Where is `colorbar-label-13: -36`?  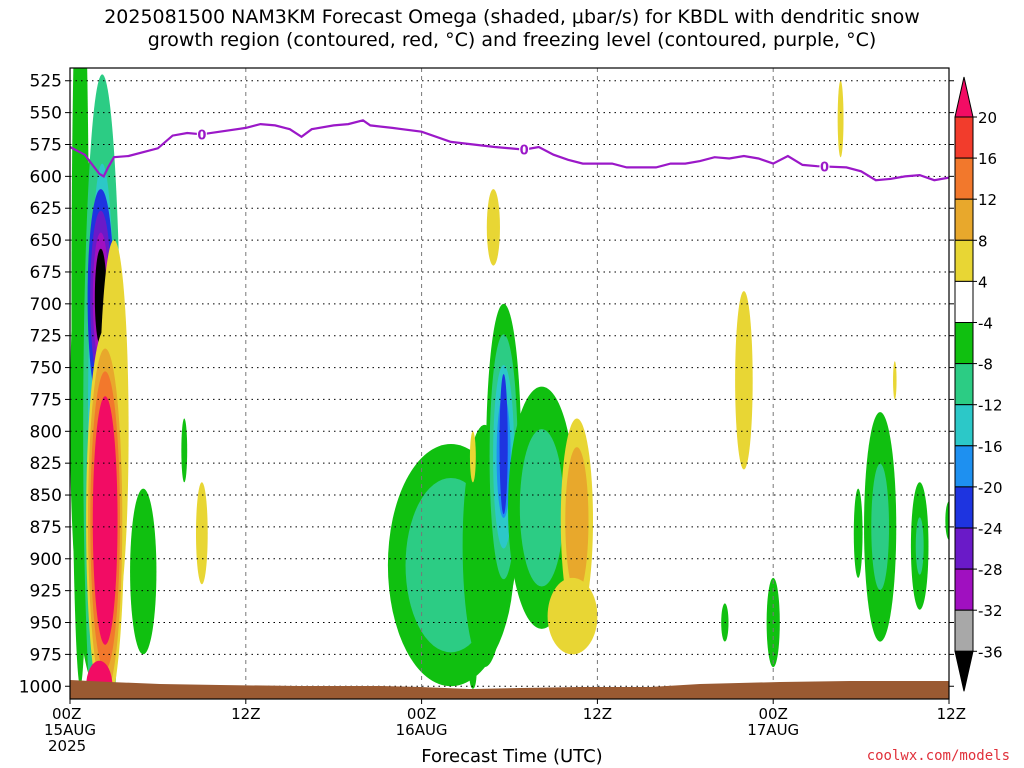 colorbar-label-13: -36 is located at coordinates (990, 652).